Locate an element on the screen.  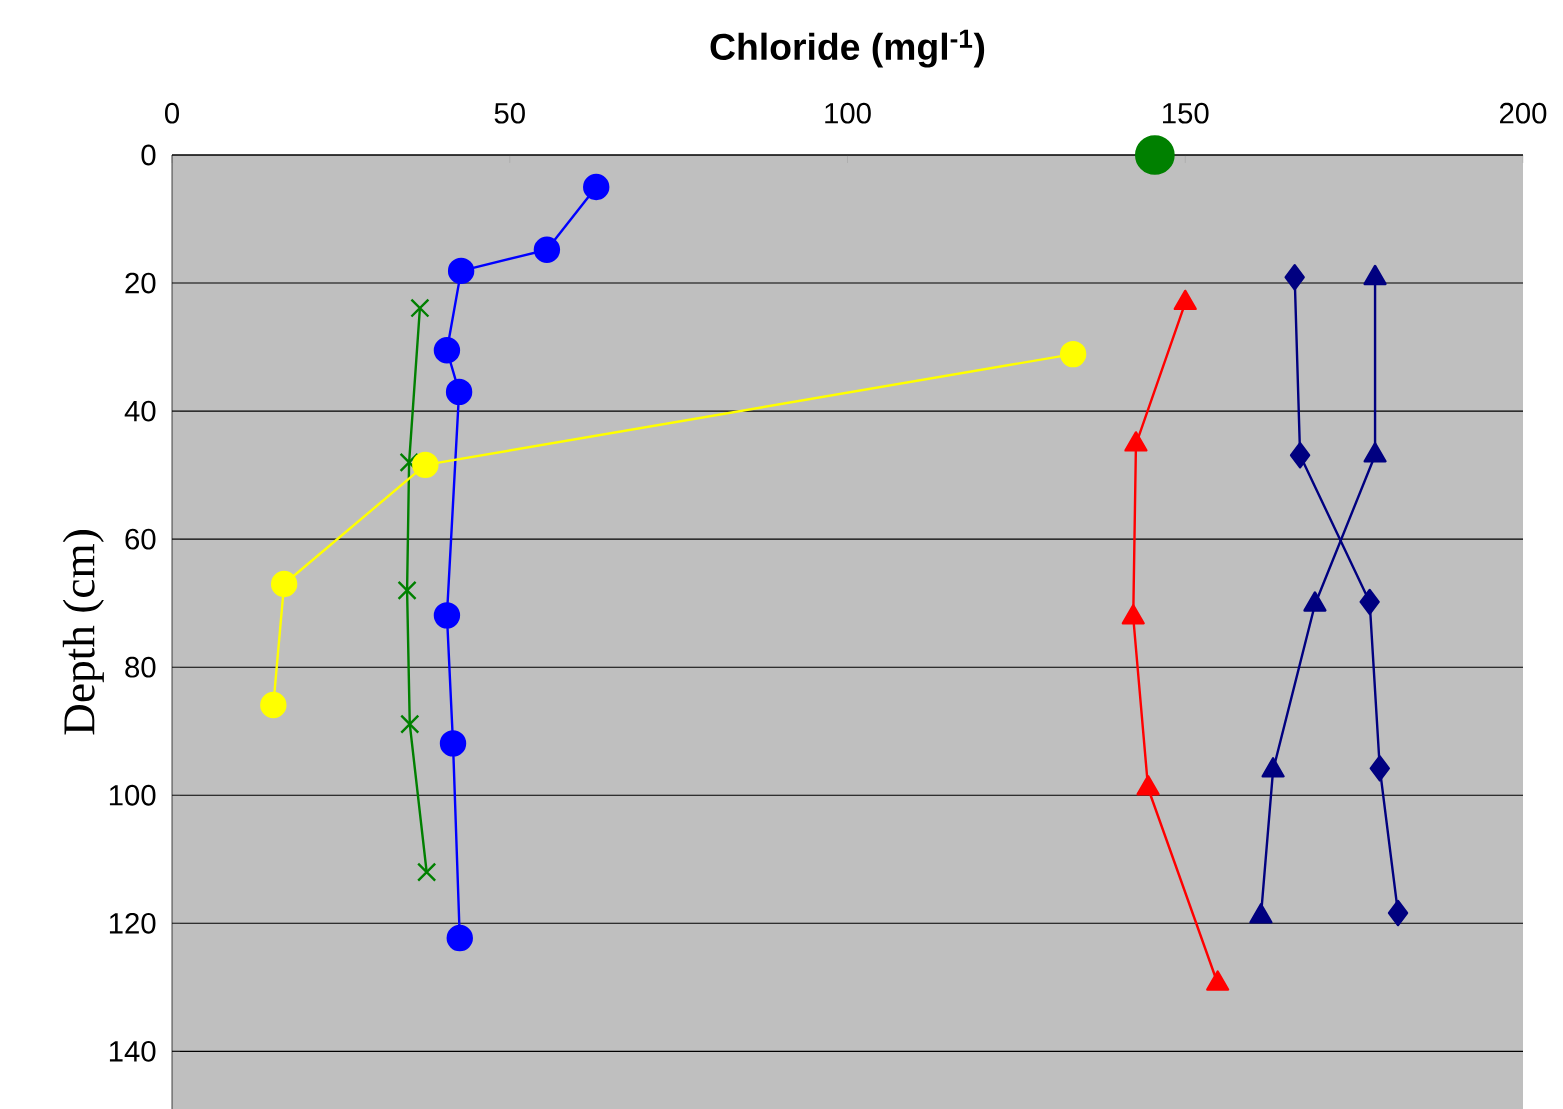
x-axis-title: Chloride (mgl$^{-1}$) is located at coordinates (847, 48).